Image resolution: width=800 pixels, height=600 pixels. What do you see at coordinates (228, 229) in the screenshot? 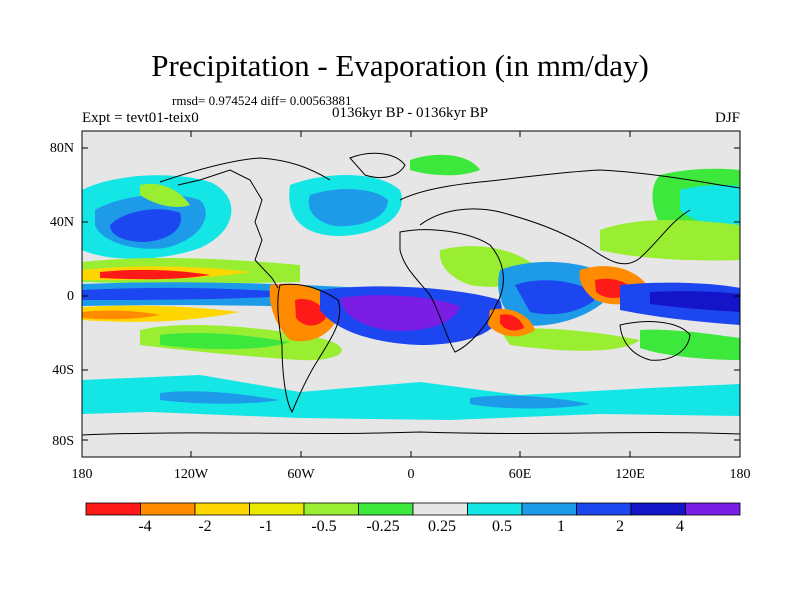
I see `coastline-north-america` at bounding box center [228, 229].